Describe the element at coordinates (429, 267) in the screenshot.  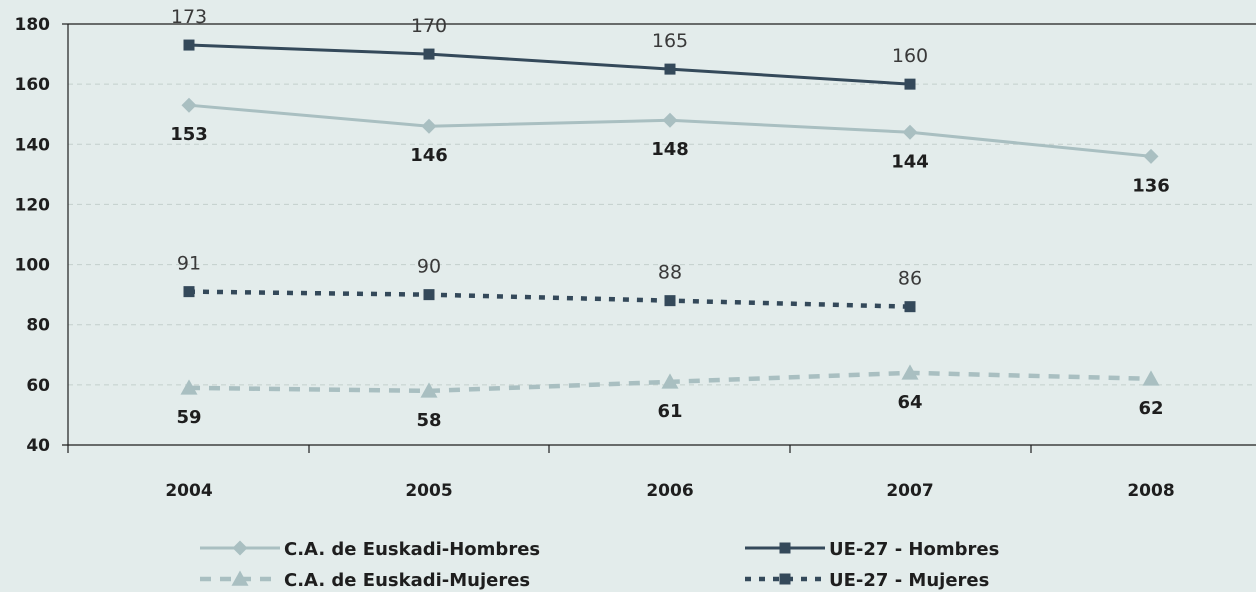
I see `data-label-ue-27-mujeres: 90` at that location.